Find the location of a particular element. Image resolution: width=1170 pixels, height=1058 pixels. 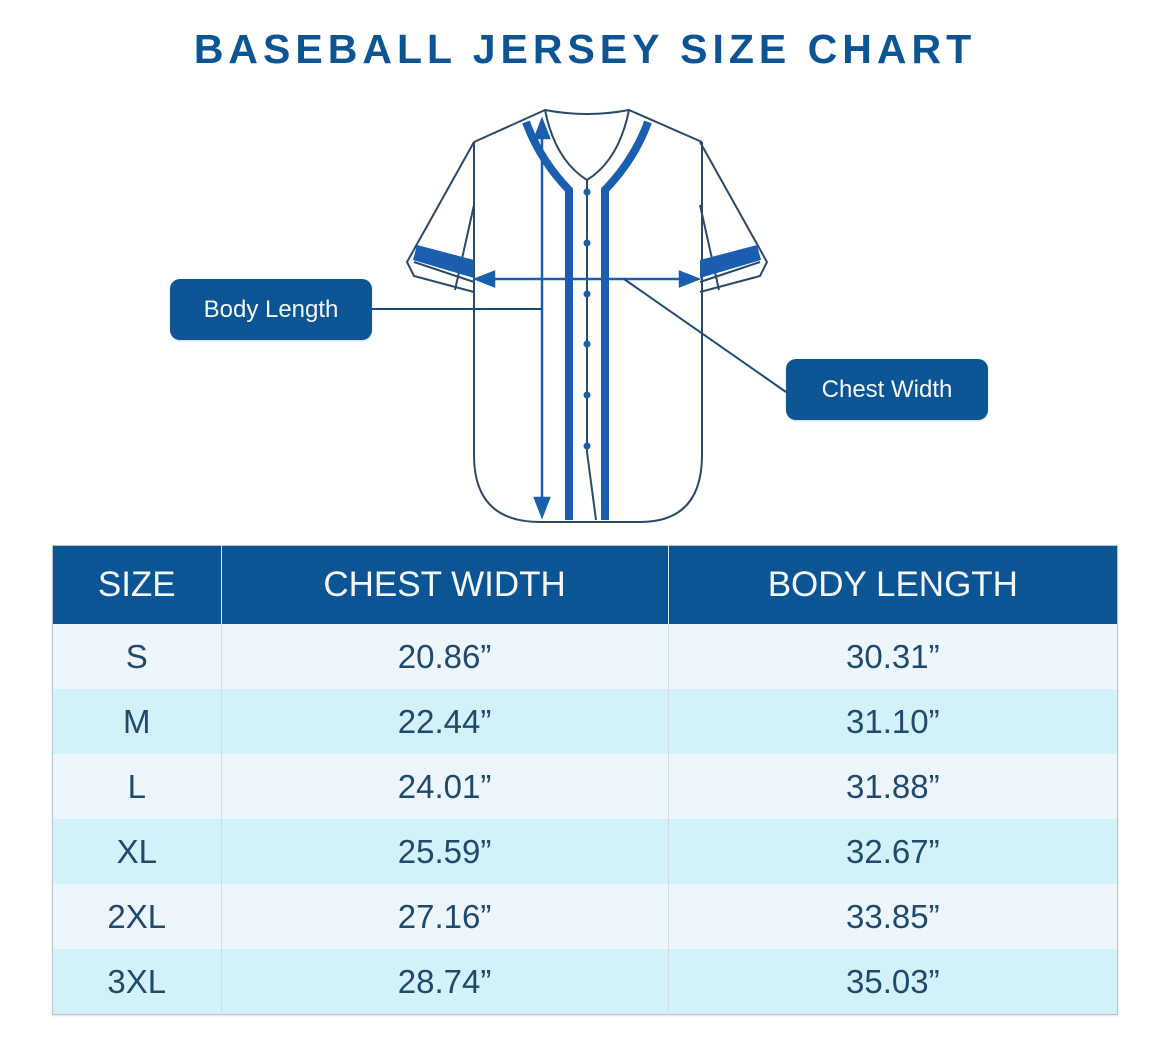

table-row: 2XL 27.16” 33.85” is located at coordinates (585, 916).